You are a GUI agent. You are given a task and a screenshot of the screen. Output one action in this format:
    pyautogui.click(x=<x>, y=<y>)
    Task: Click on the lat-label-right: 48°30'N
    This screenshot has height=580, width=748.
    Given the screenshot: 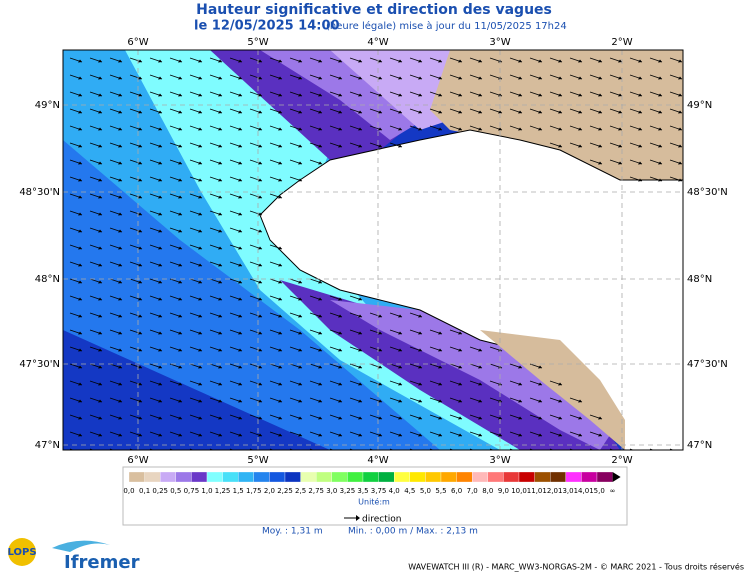 What is the action you would take?
    pyautogui.click(x=707, y=192)
    